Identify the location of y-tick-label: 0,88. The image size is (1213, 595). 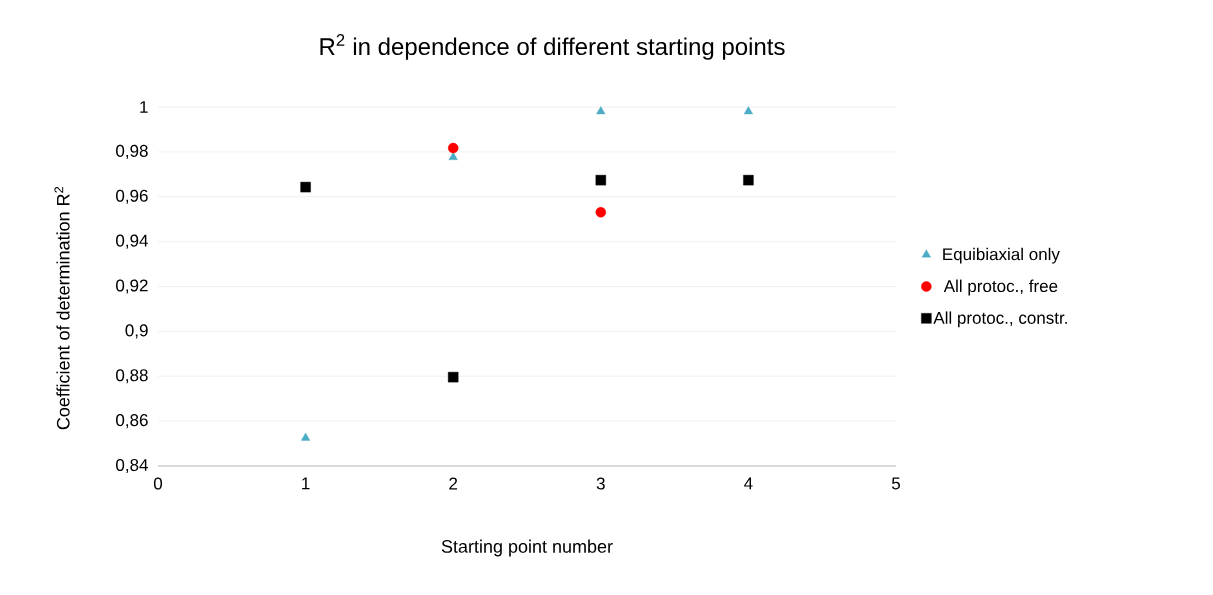
(132, 376).